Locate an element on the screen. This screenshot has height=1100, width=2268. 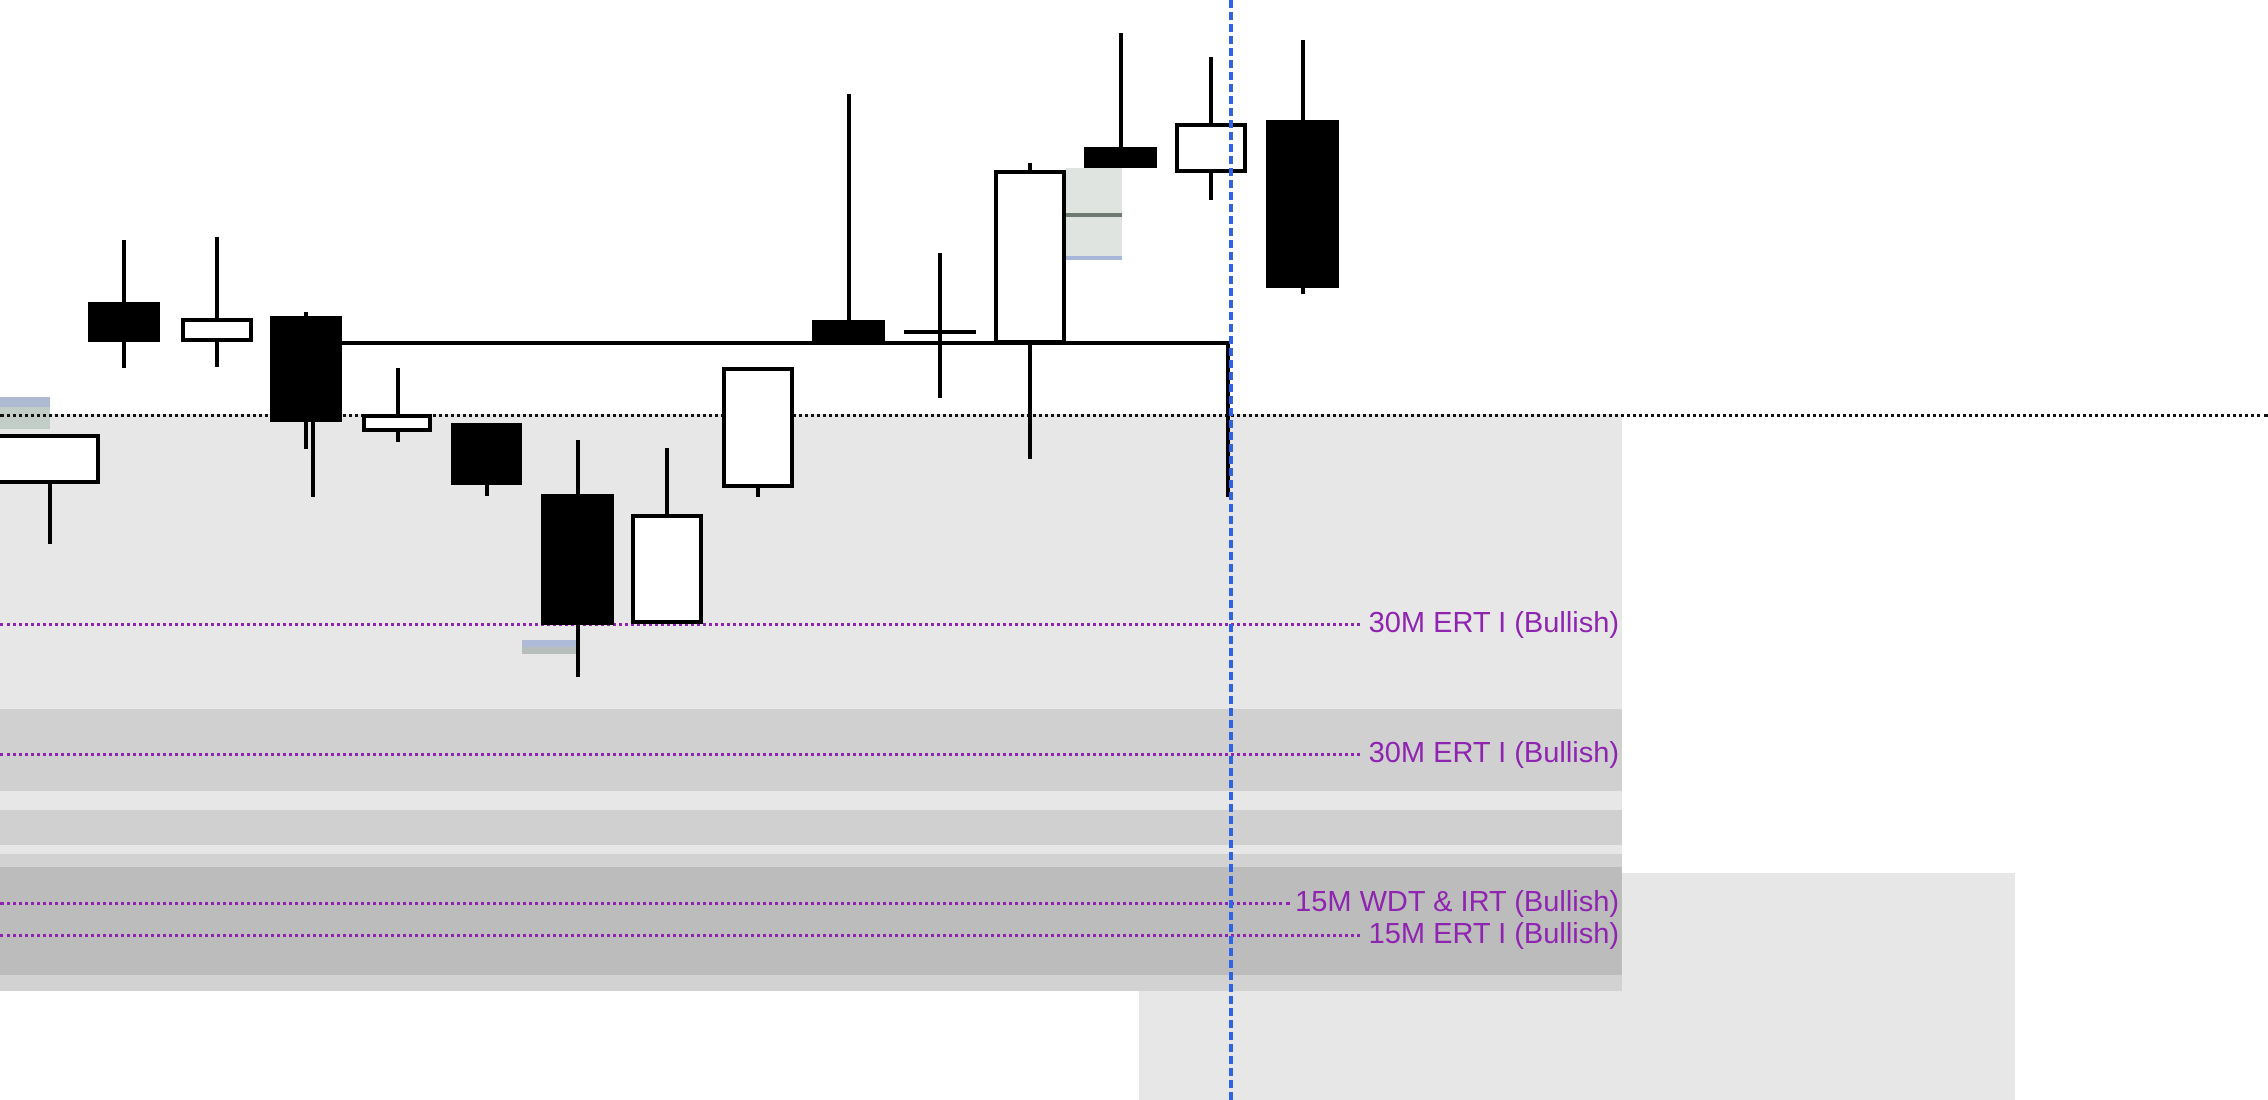
fvg-marker-left-lower is located at coordinates (25, 418).